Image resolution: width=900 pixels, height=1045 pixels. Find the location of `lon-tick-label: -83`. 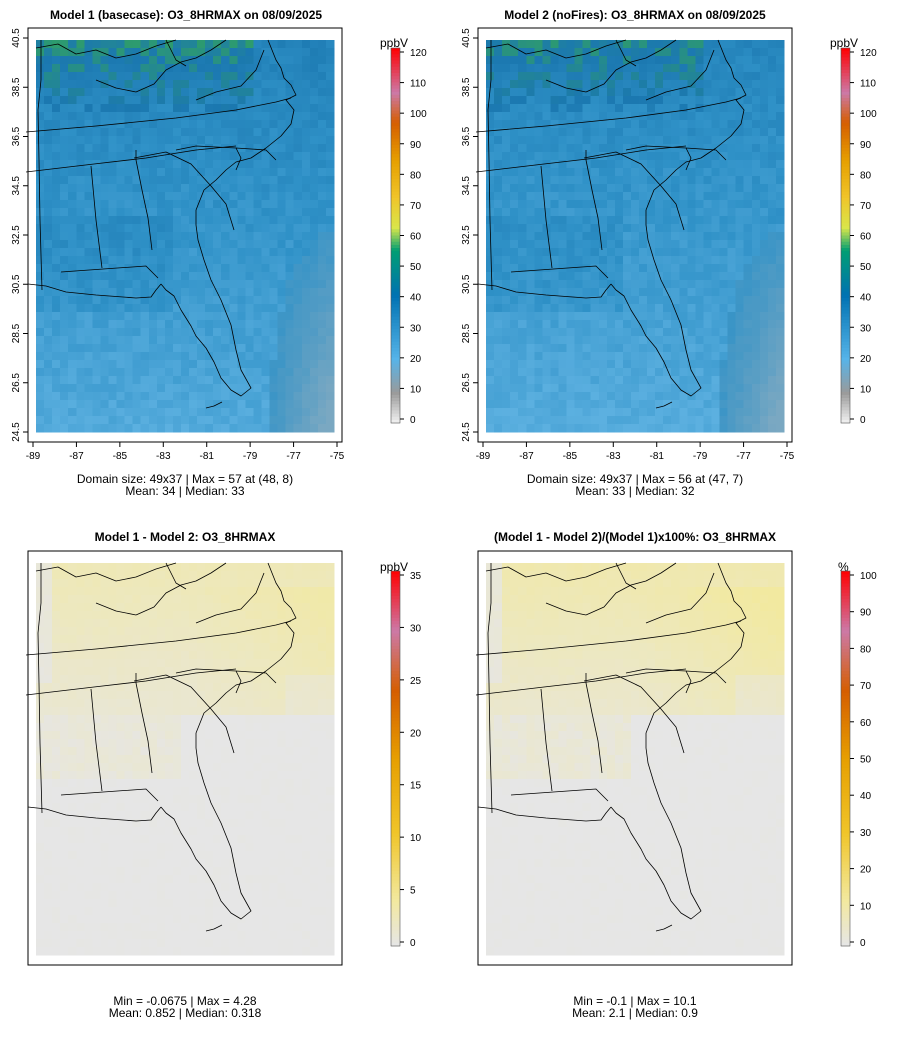

lon-tick-label: -83 is located at coordinates (613, 456).